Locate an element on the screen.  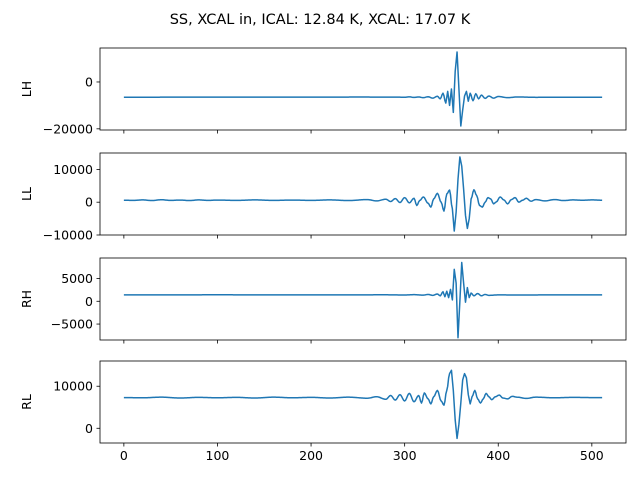
y-tick-label: −20000 is located at coordinates (68, 128).